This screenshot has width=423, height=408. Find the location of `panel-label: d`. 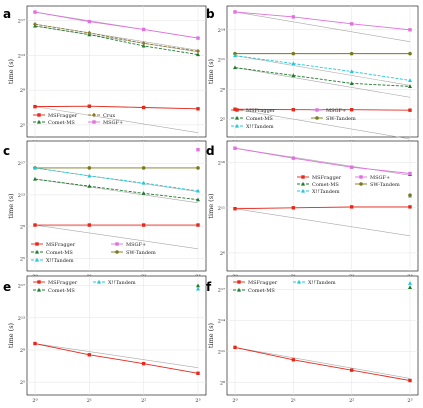

panel-label: d is located at coordinates (210, 151).